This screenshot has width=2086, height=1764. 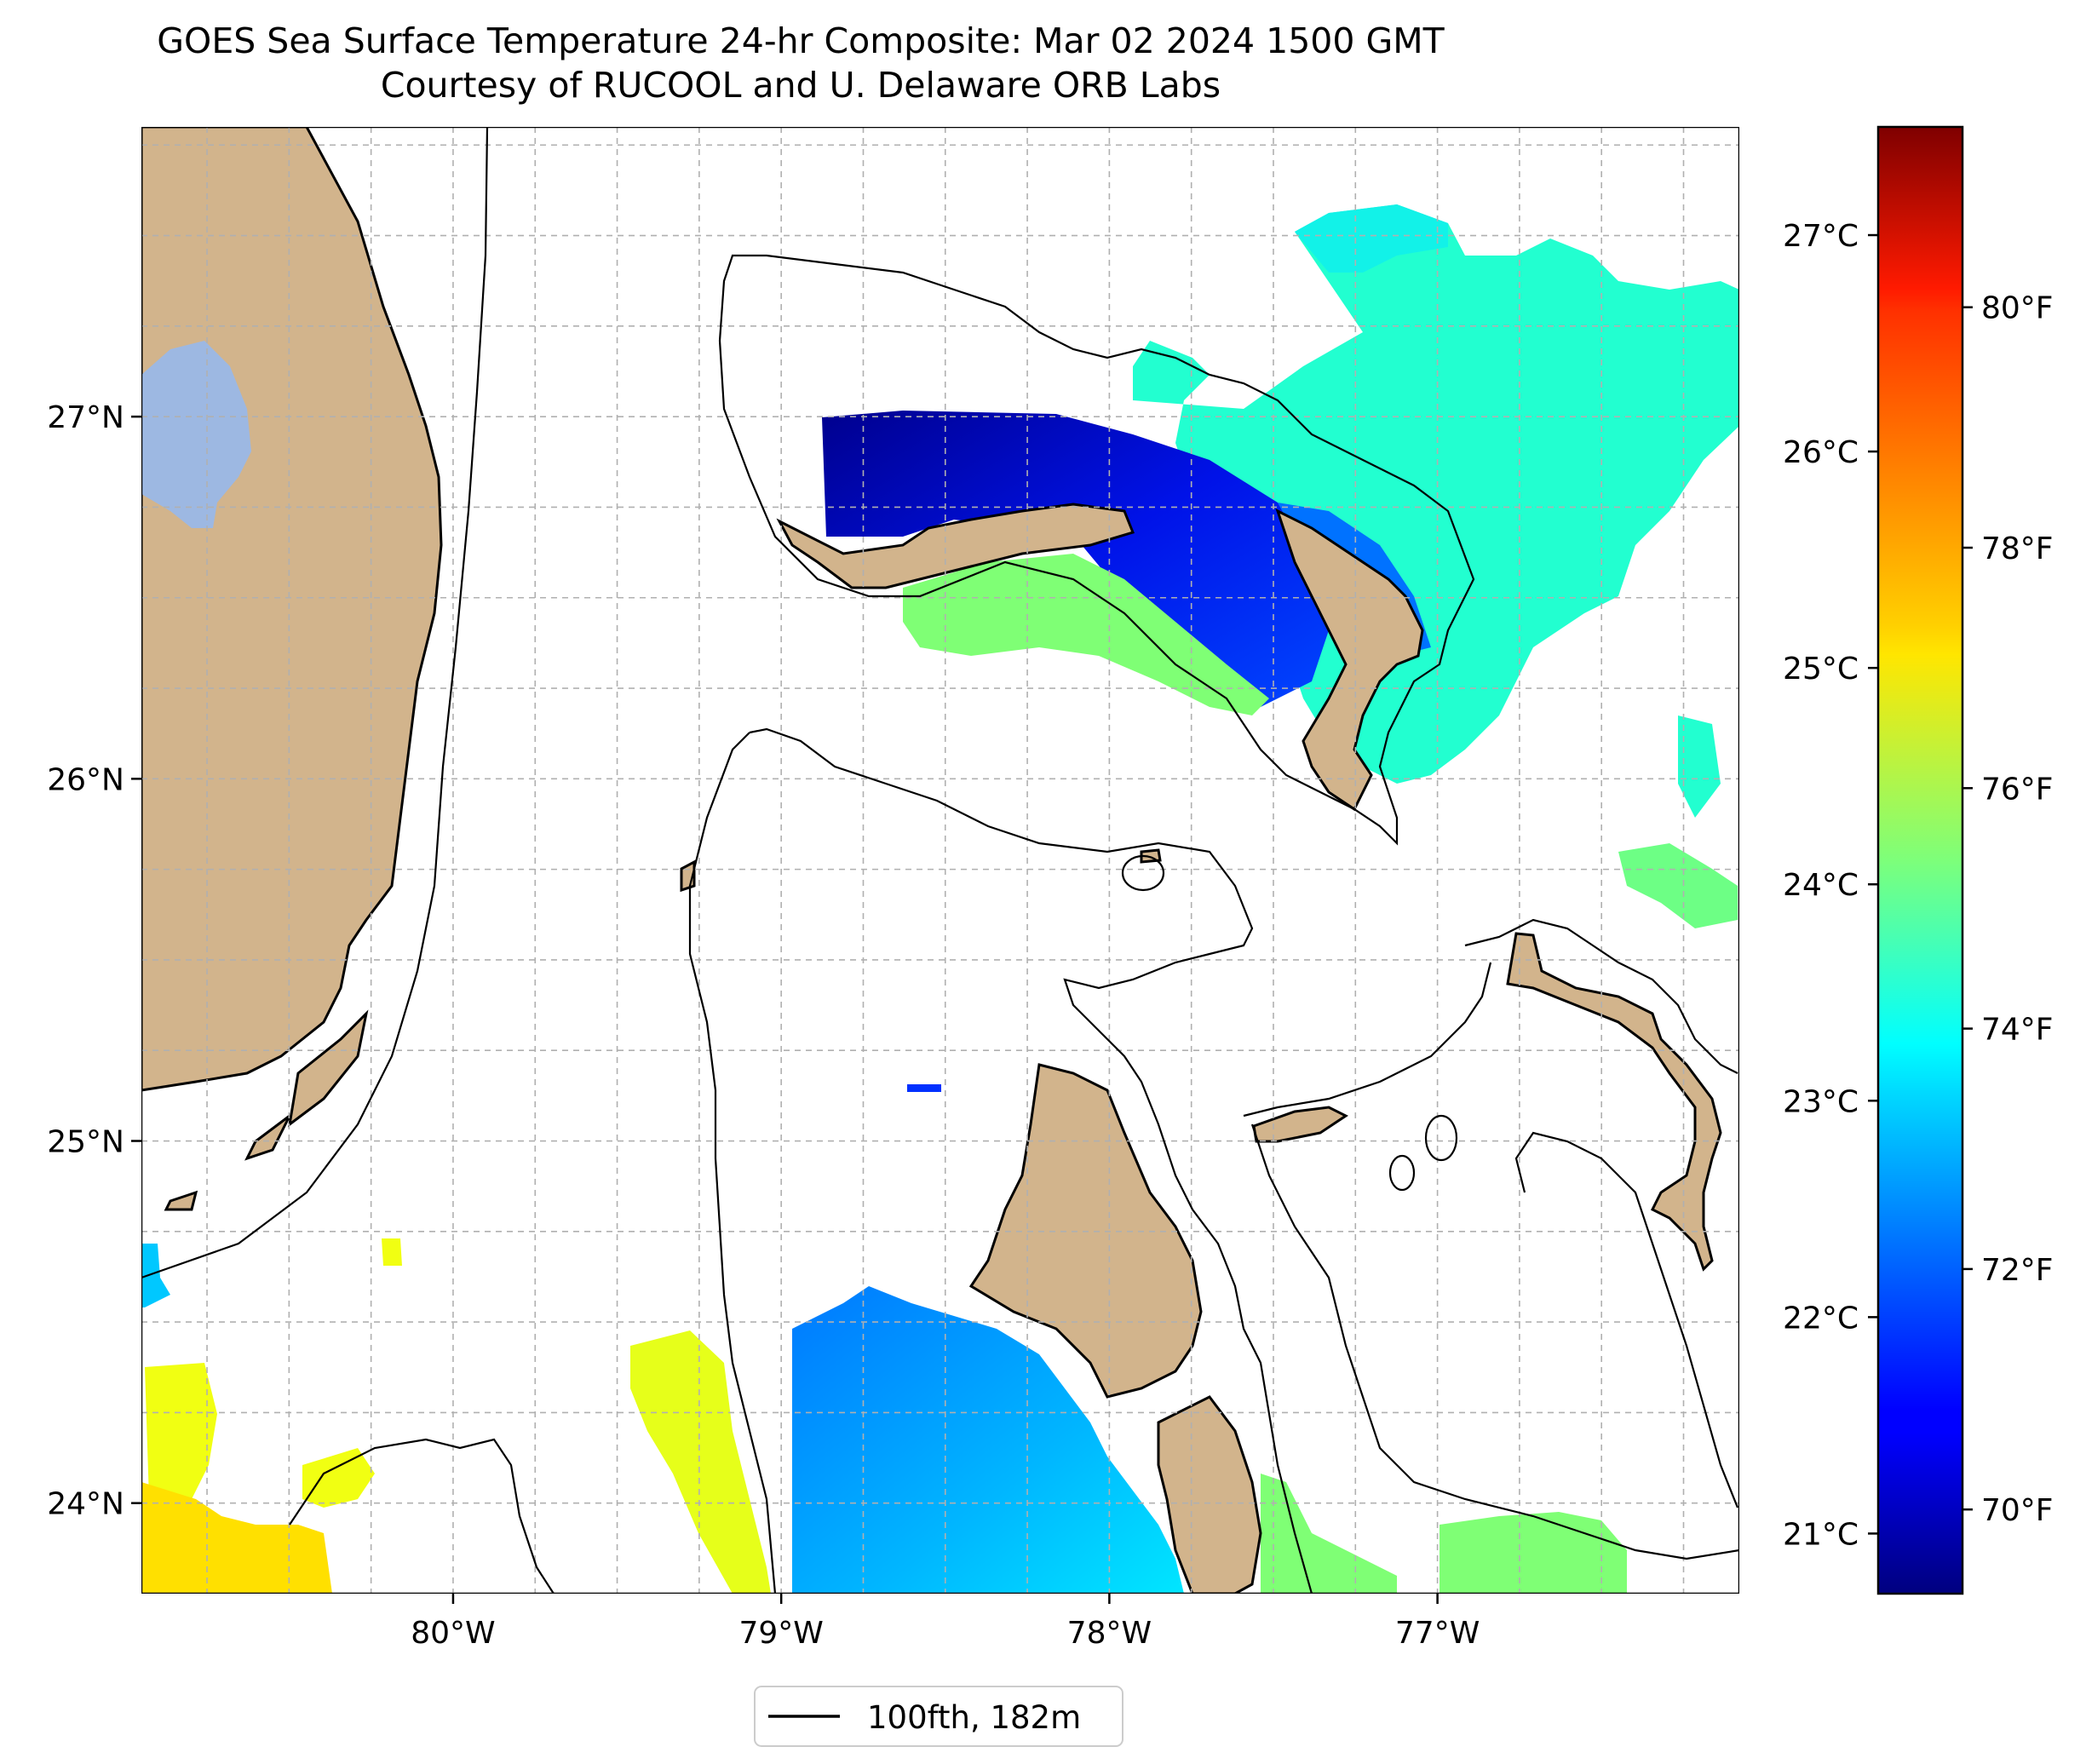 I want to click on fahrenheit-tick-label: 72°F, so click(x=2017, y=1270).